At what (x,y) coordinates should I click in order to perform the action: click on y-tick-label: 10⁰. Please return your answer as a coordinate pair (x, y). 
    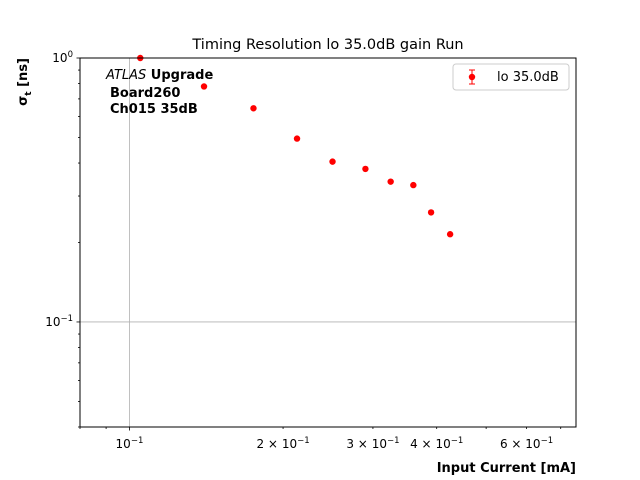
    Looking at the image, I should click on (62, 57).